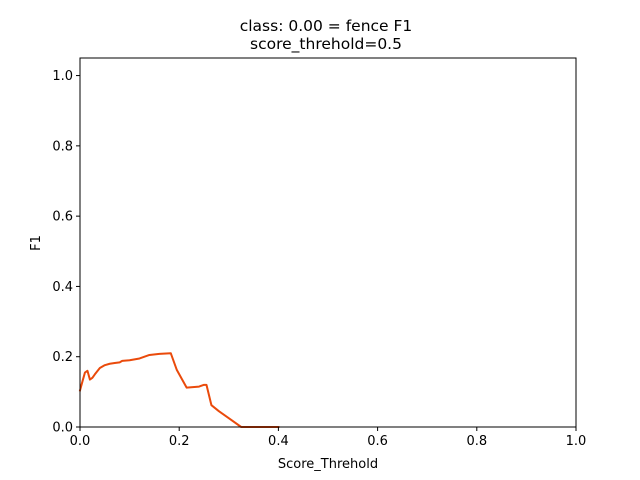  Describe the element at coordinates (476, 441) in the screenshot. I see `x-tick-label: 0.8` at that location.